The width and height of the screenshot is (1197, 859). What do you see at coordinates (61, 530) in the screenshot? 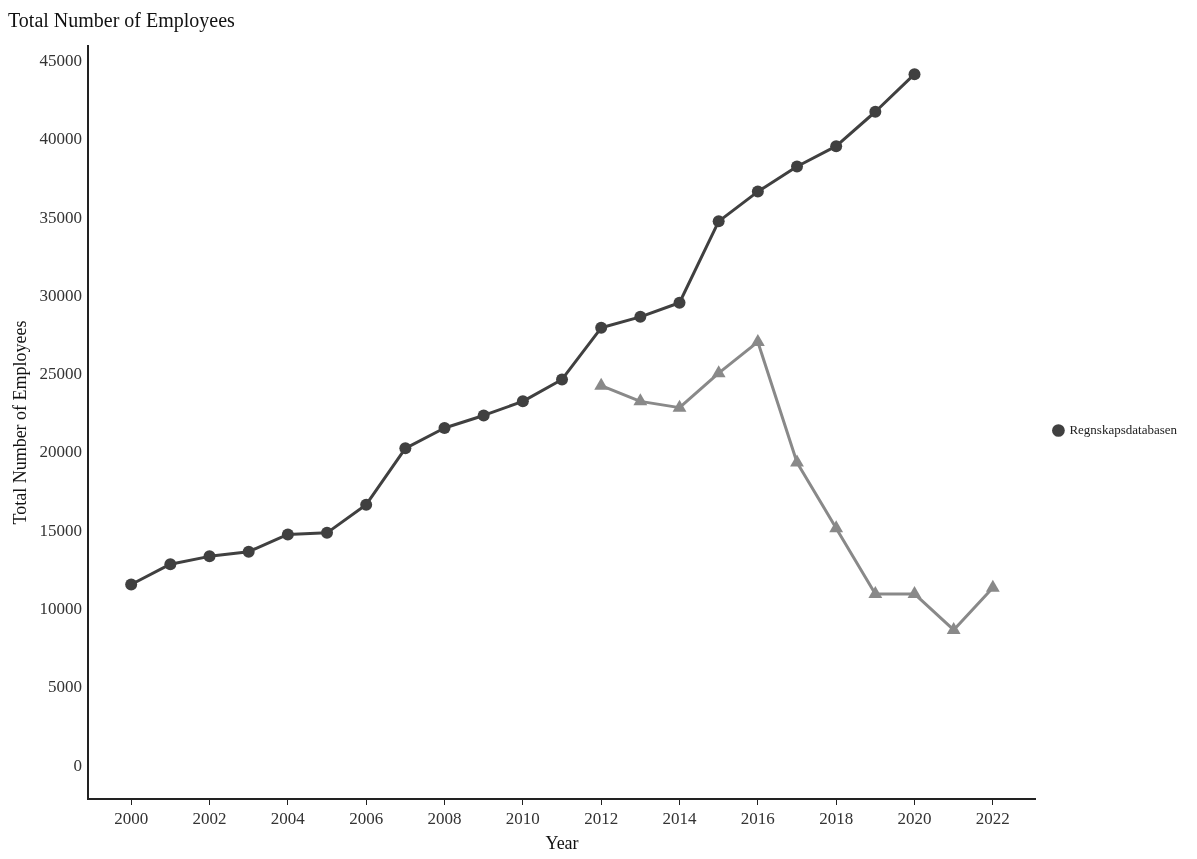
I see `y-tick-label: 15000` at bounding box center [61, 530].